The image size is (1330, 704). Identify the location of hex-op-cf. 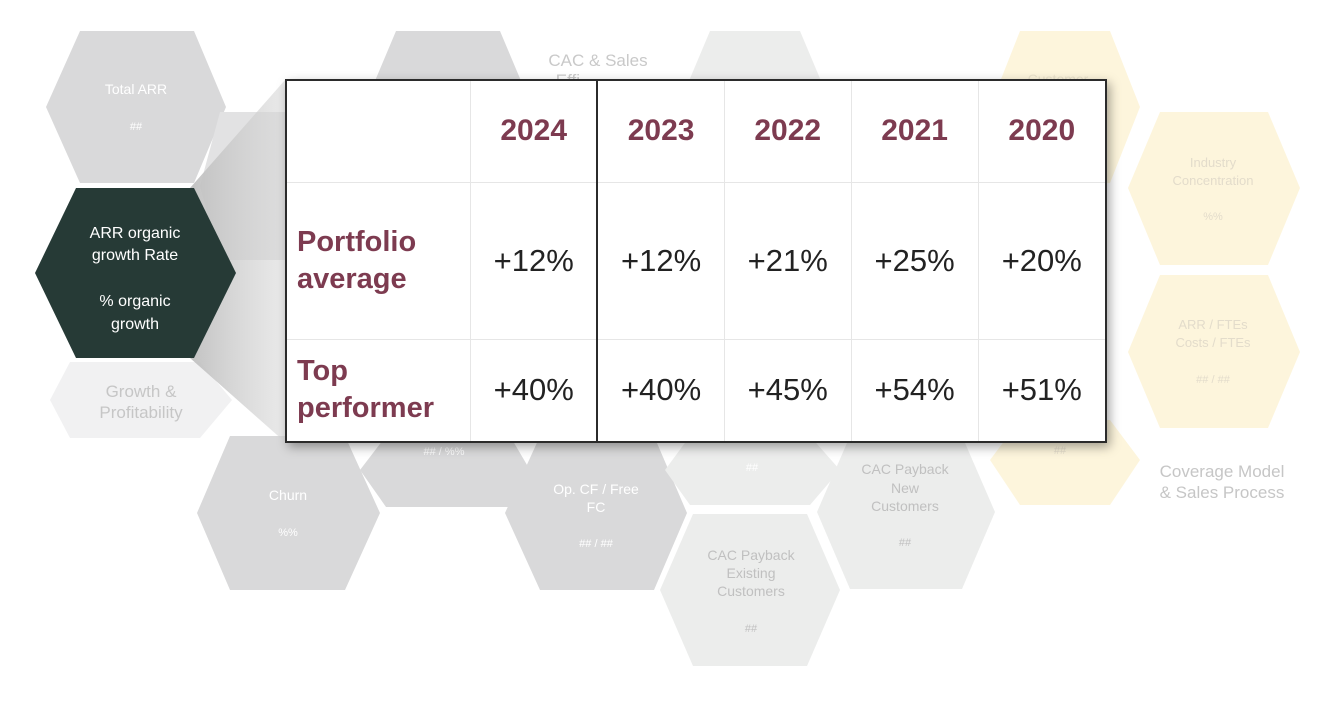
(596, 513).